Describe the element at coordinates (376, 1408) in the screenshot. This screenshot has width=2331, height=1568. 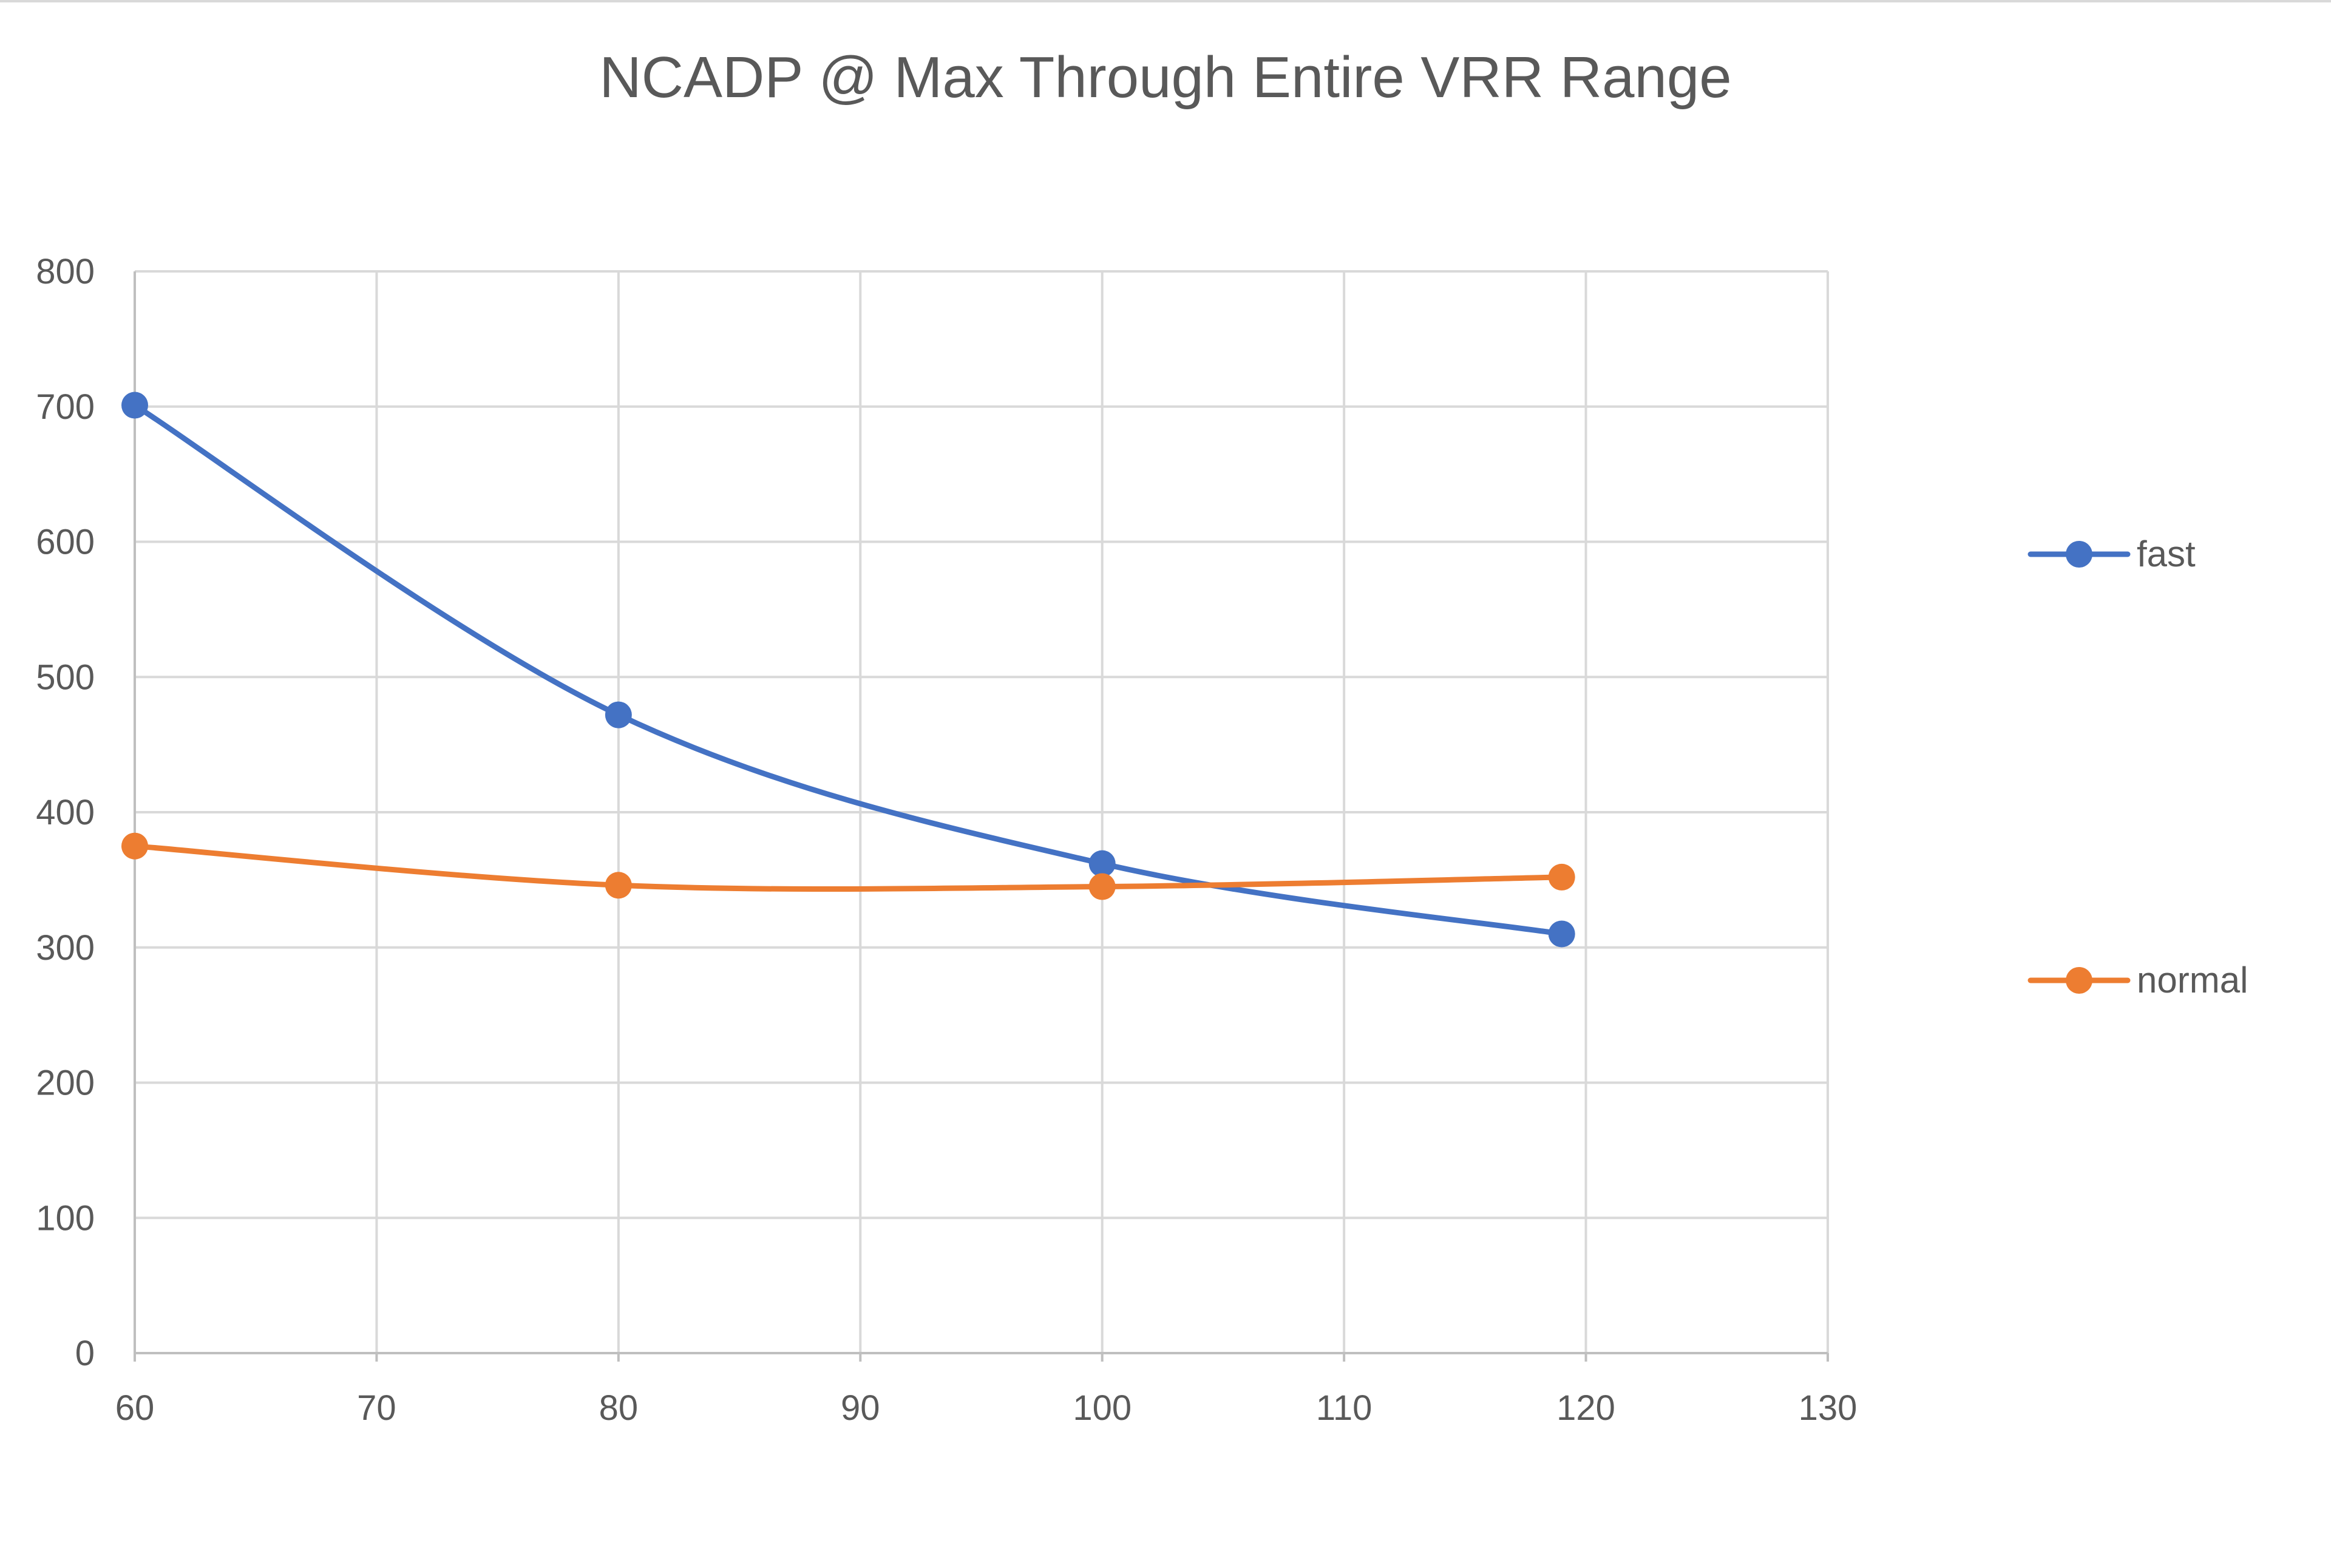
I see `x-tick-label-70: 70` at that location.